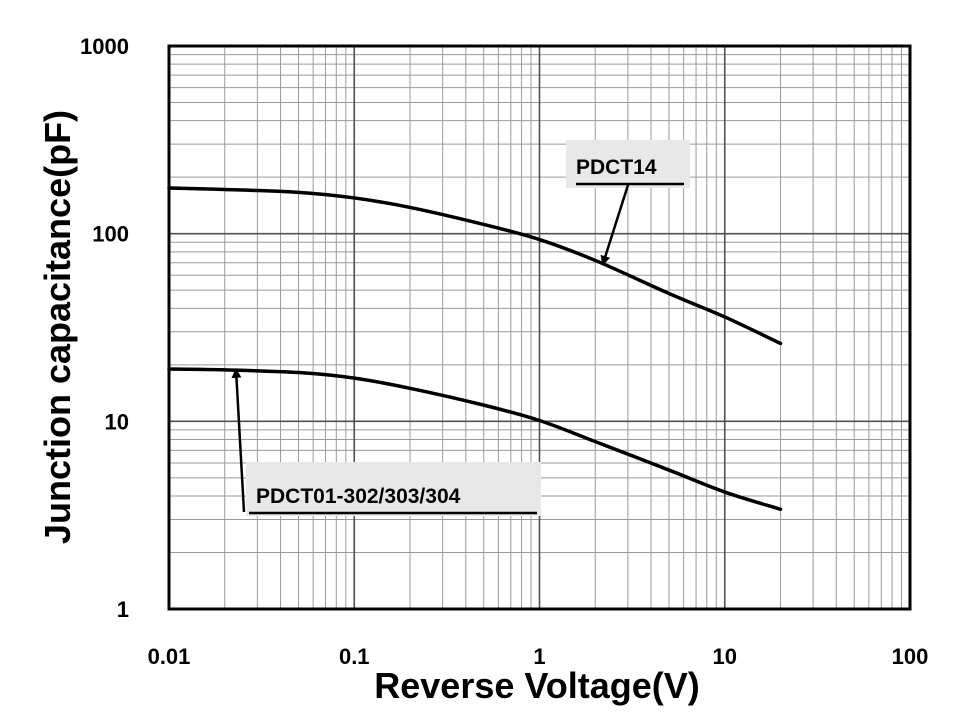 The height and width of the screenshot is (728, 957). I want to click on callout-label-pdct01-302-303-304: PDCT01-302/303/304, so click(358, 496).